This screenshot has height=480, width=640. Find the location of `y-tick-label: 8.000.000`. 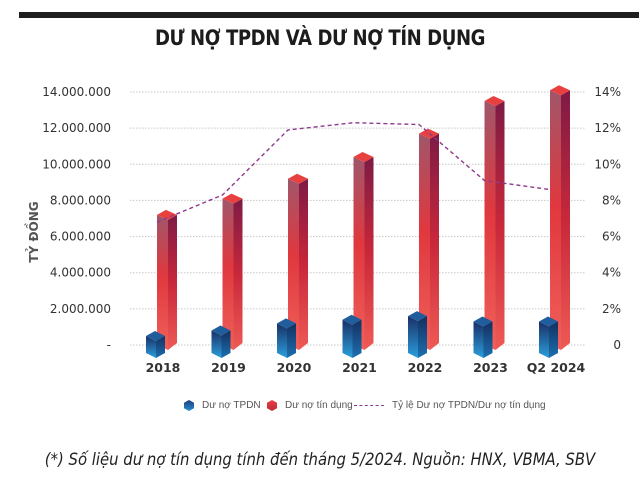

y-tick-label: 8.000.000 is located at coordinates (80, 200).